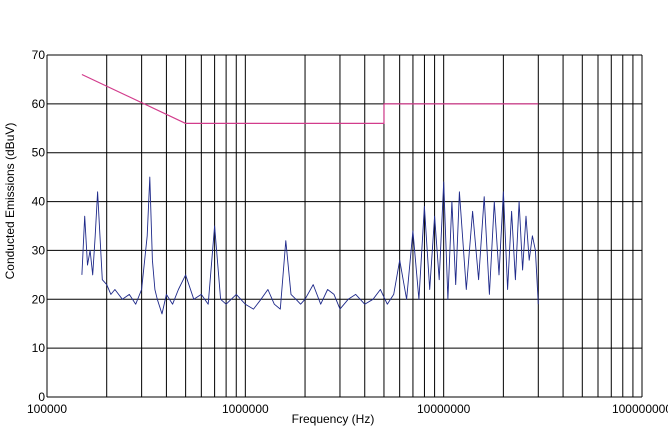 This screenshot has height=443, width=668. Describe the element at coordinates (640, 409) in the screenshot. I see `x-tick-label: 100000000` at that location.